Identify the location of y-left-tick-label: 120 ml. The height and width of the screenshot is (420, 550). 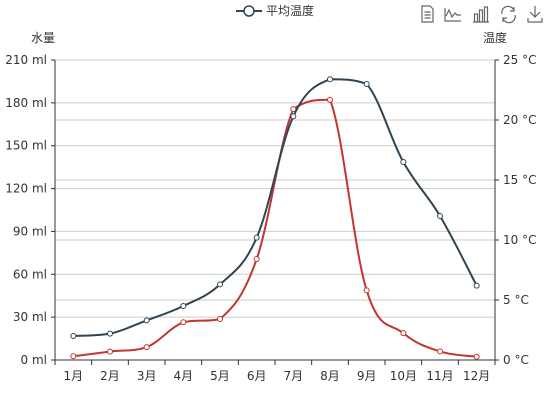
(26, 189).